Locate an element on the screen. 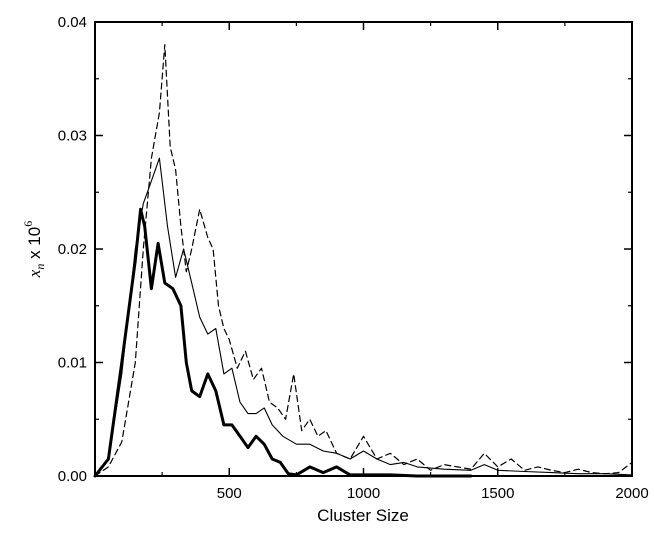 This screenshot has width=654, height=535. x-tick-label: 2000 is located at coordinates (631, 493).